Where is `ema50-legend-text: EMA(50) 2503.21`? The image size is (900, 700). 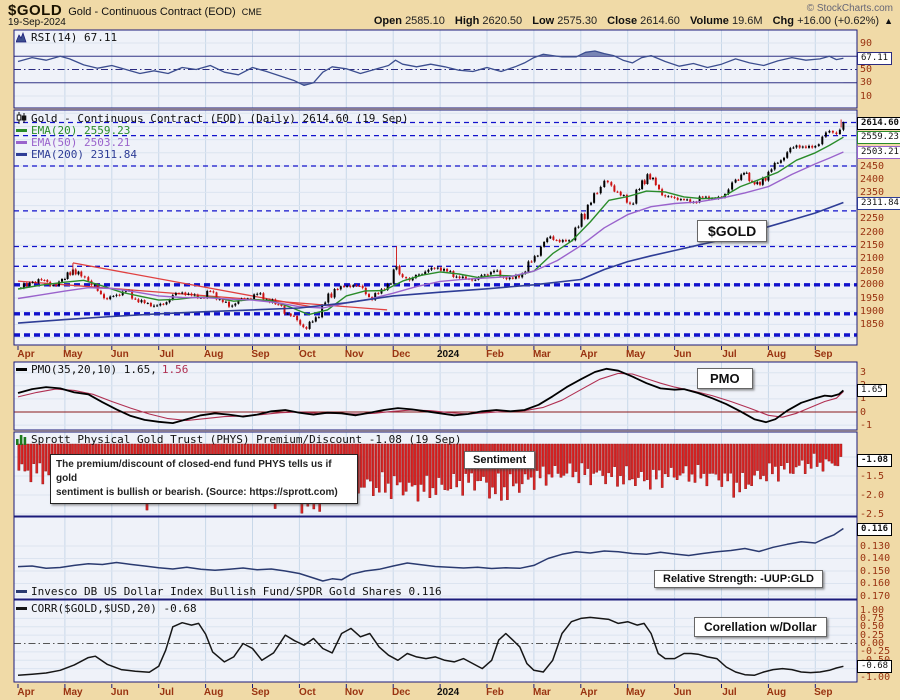 ema50-legend-text: EMA(50) 2503.21 is located at coordinates (81, 142).